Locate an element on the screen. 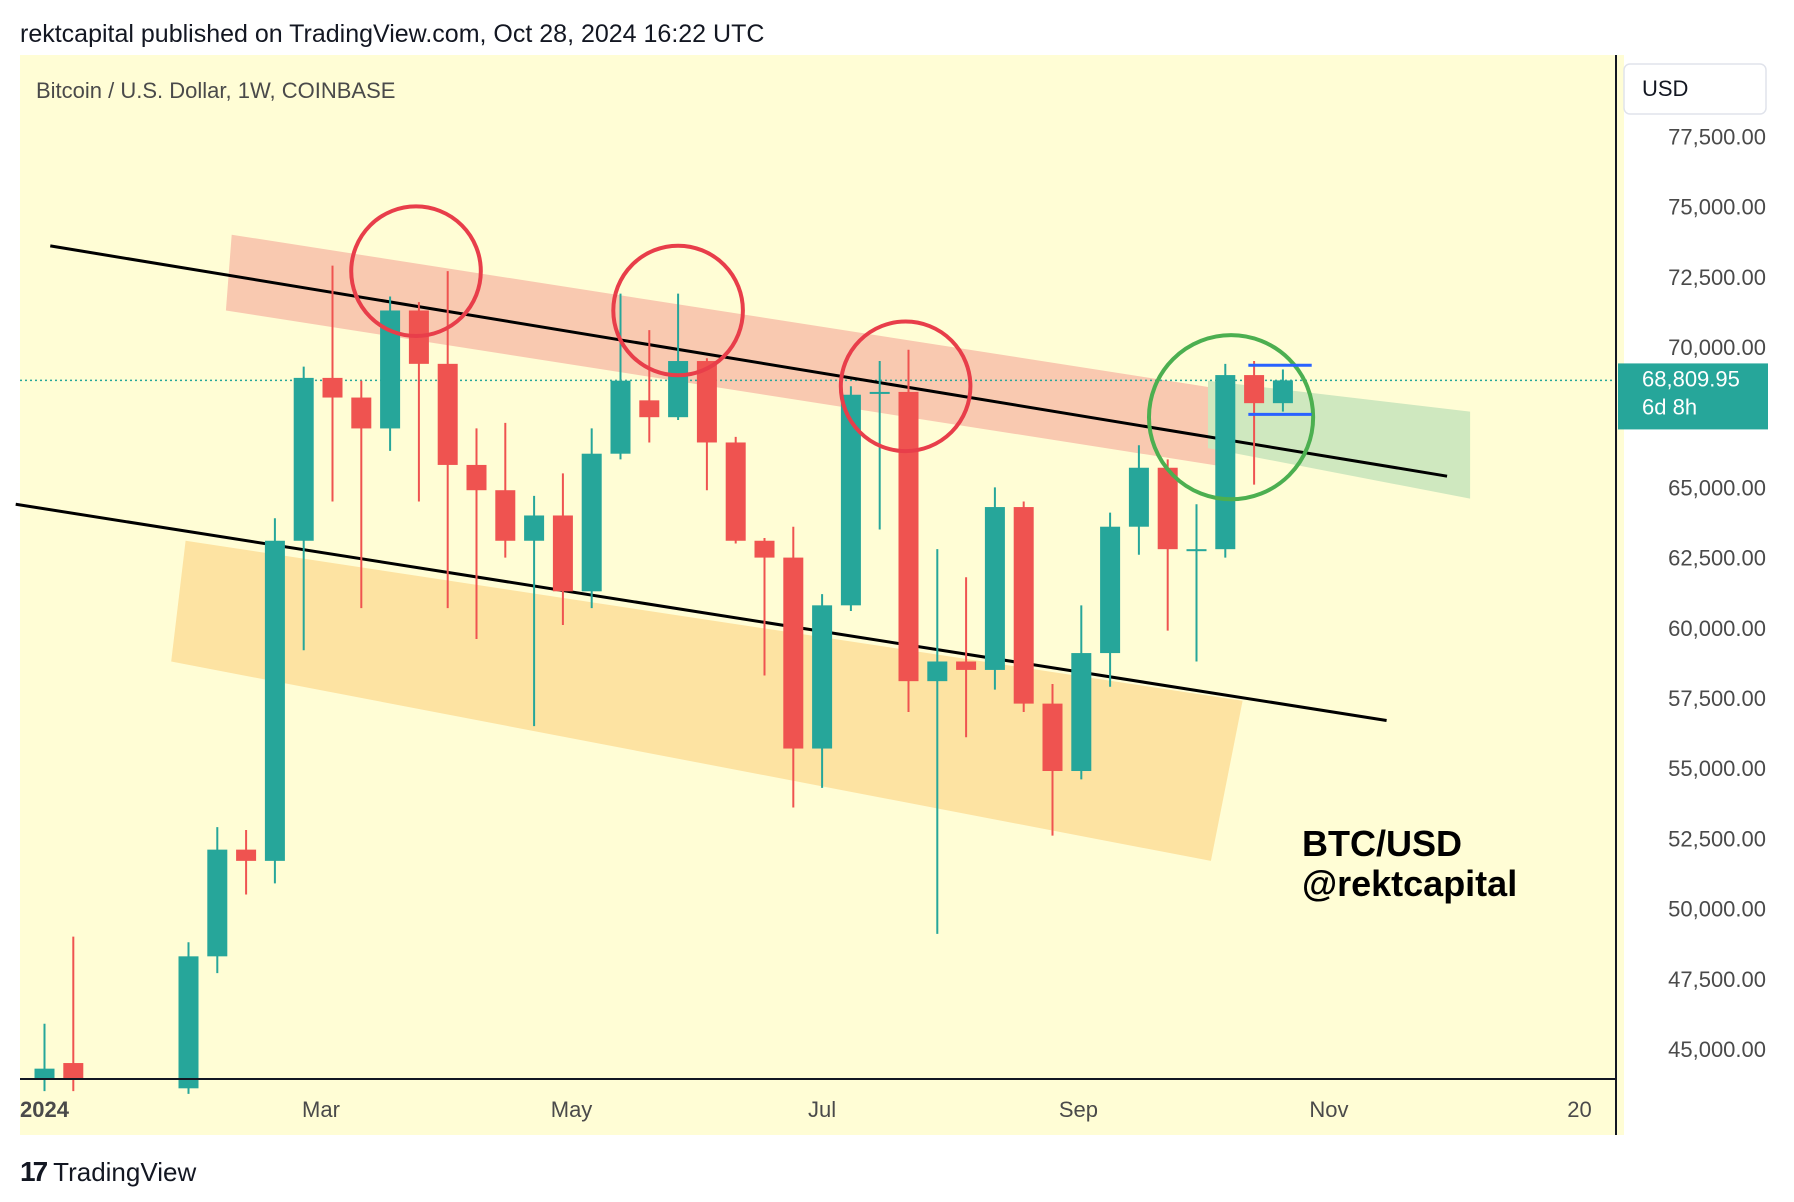 This screenshot has height=1202, width=1794. currency-label: USD is located at coordinates (1665, 88).